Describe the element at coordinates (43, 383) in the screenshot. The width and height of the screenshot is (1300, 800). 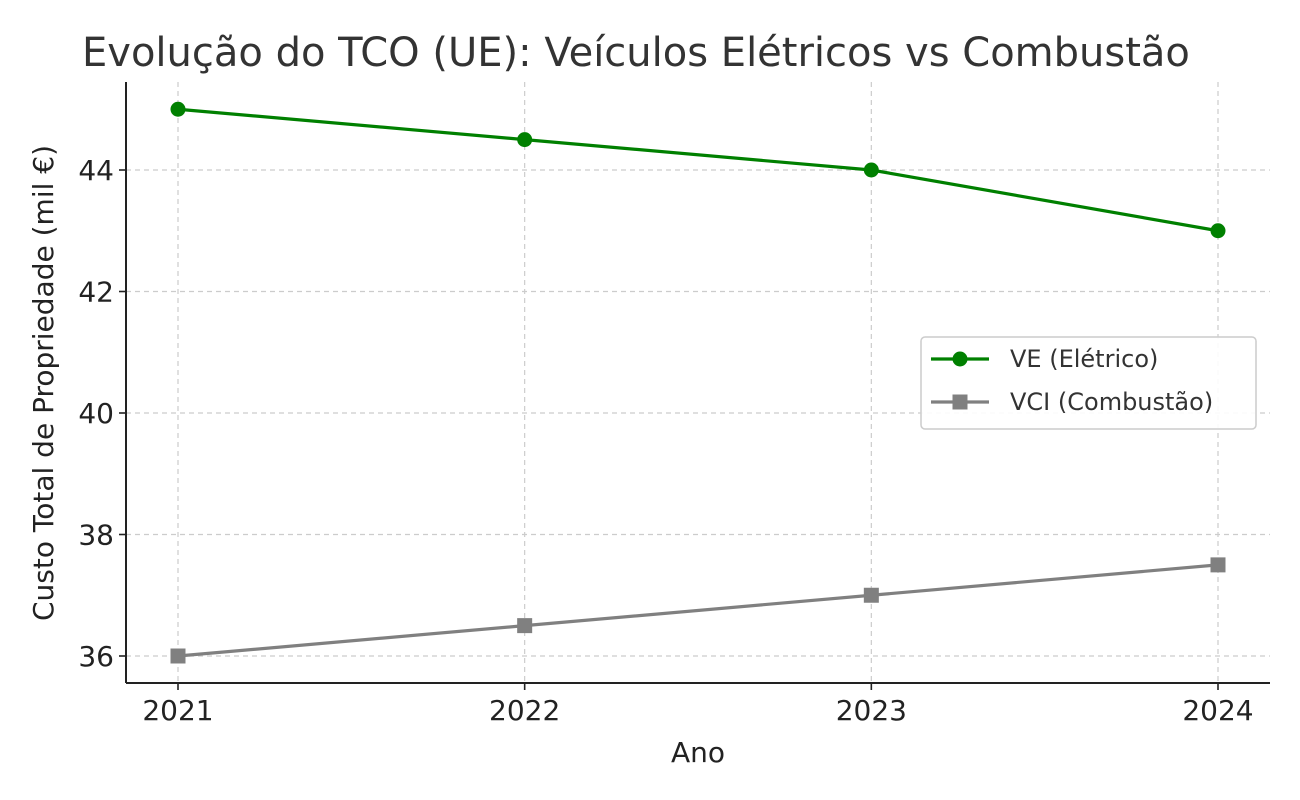
I see `y-axis-label: Custo Total de Propriedade (mil €)` at that location.